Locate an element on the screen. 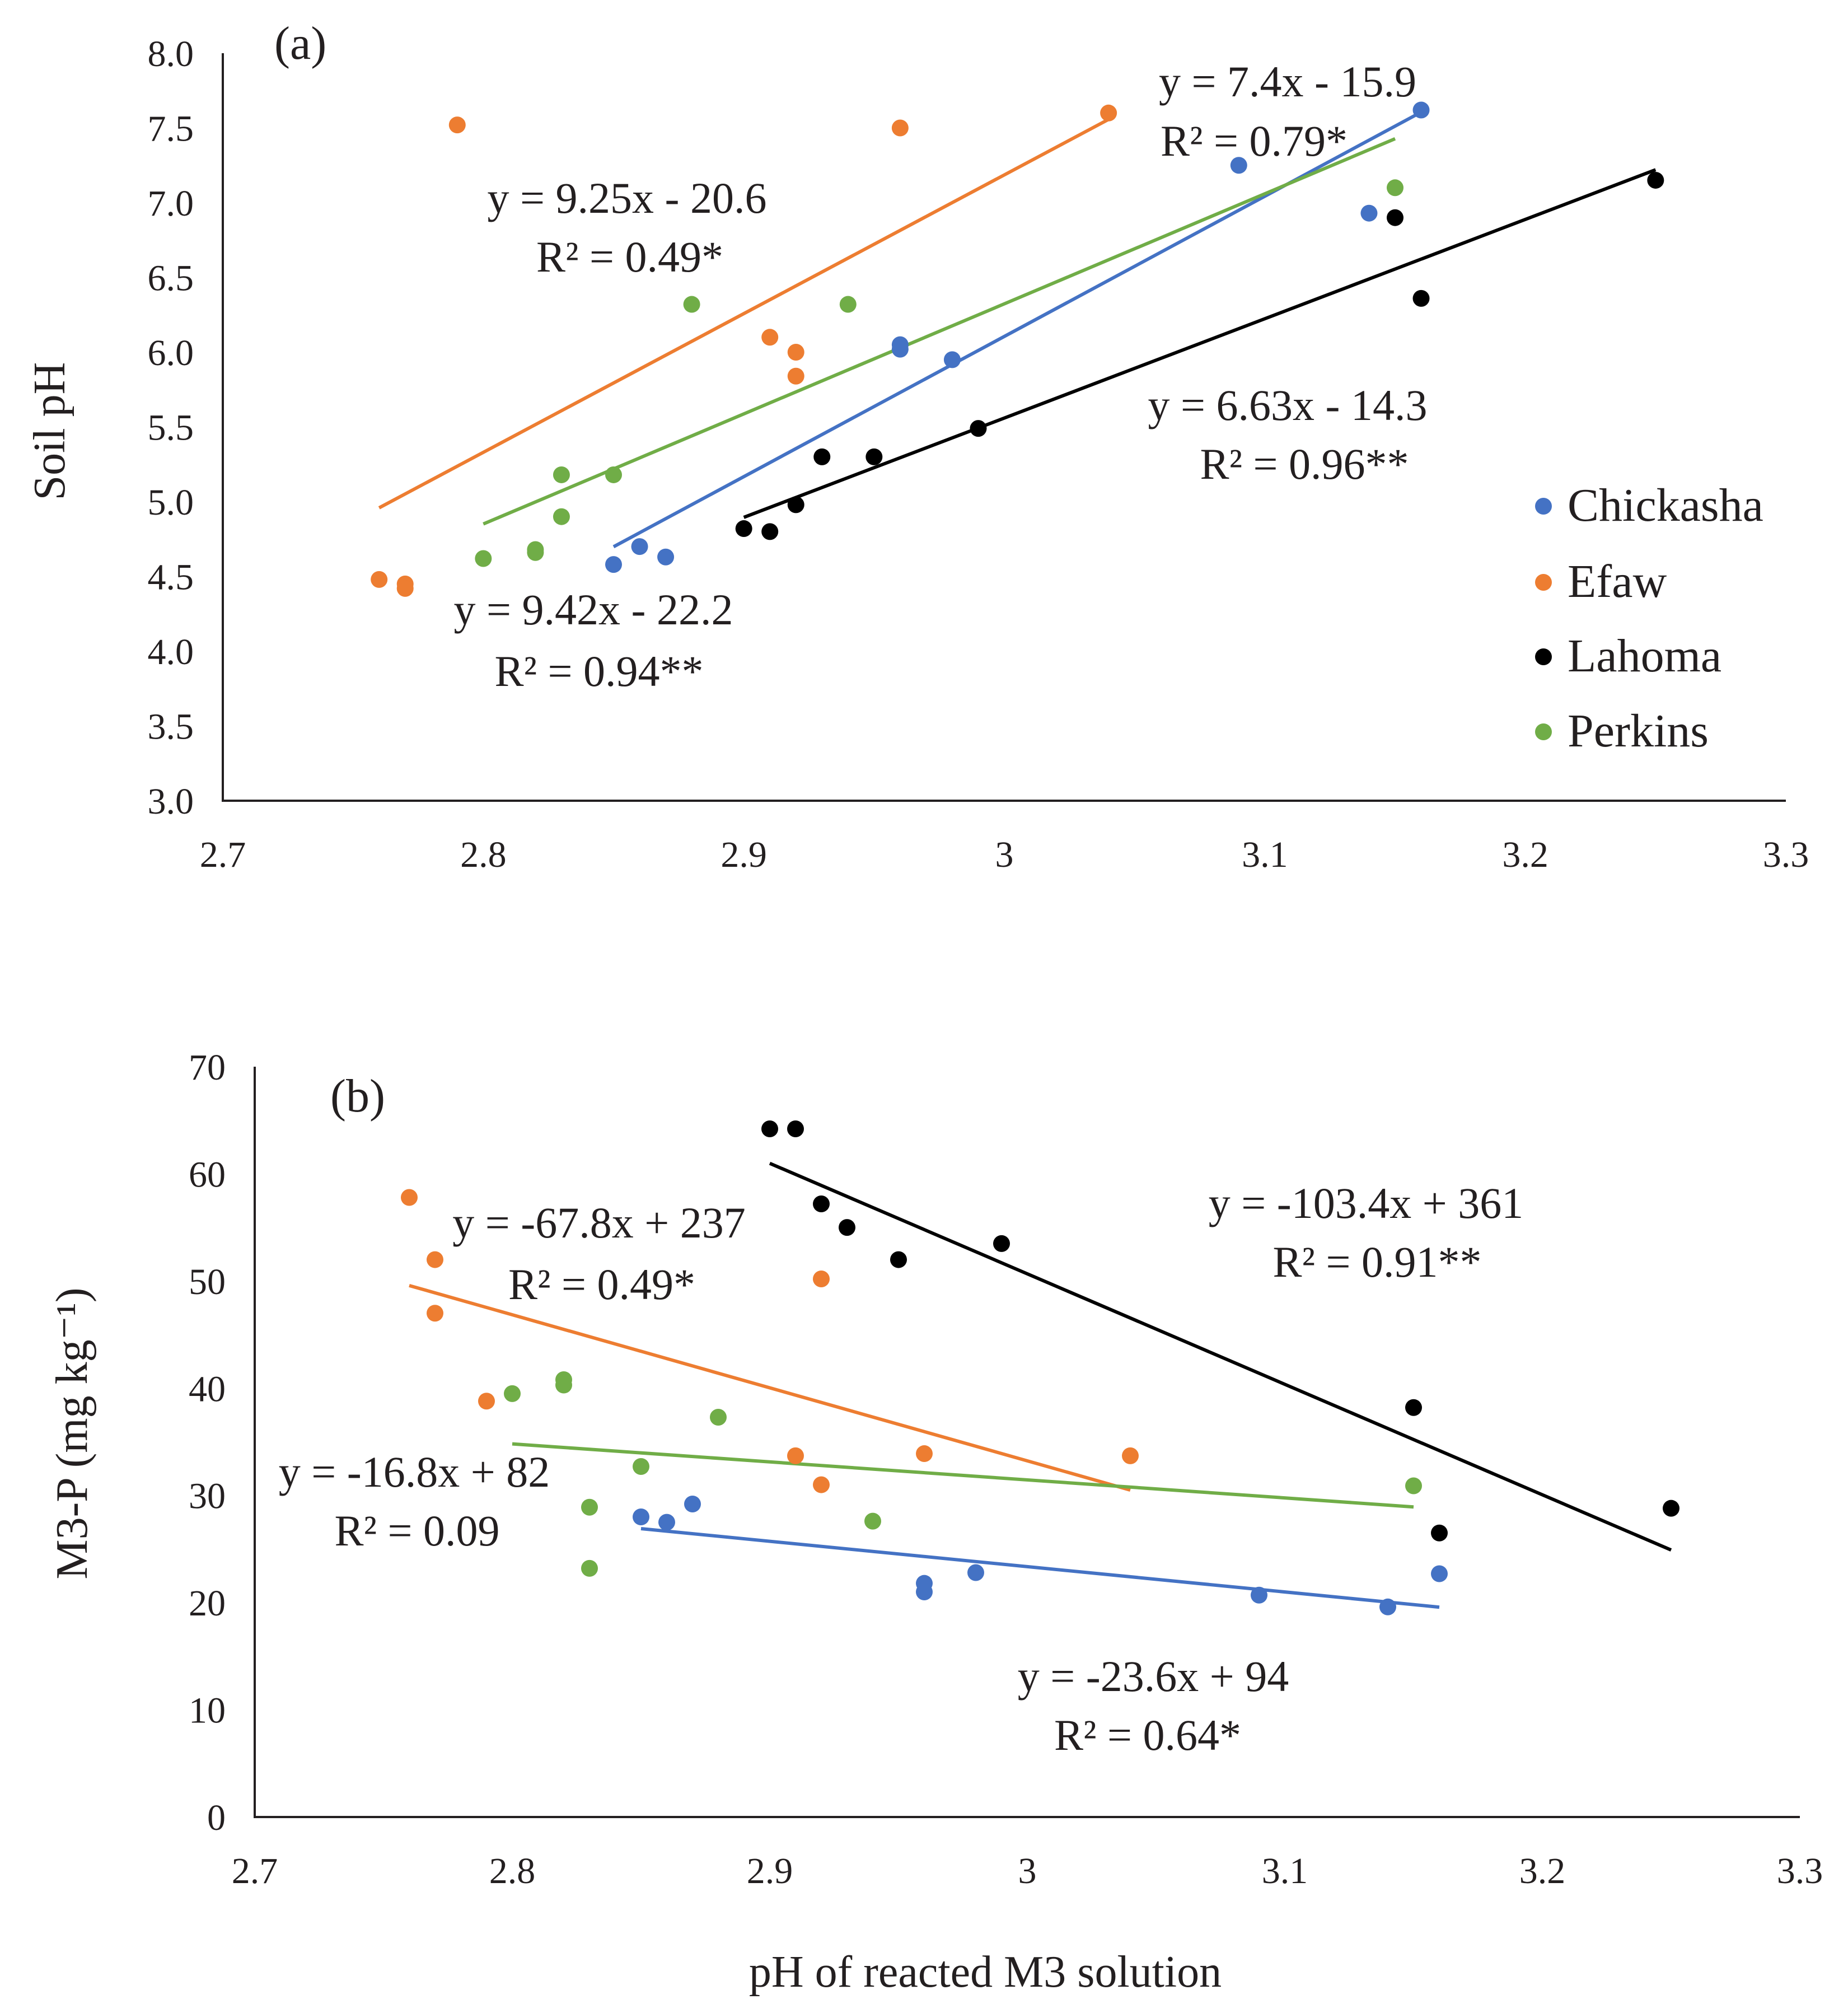 The width and height of the screenshot is (1848, 2013). panel-b-x-tick-label: 2.8 is located at coordinates (512, 1871).